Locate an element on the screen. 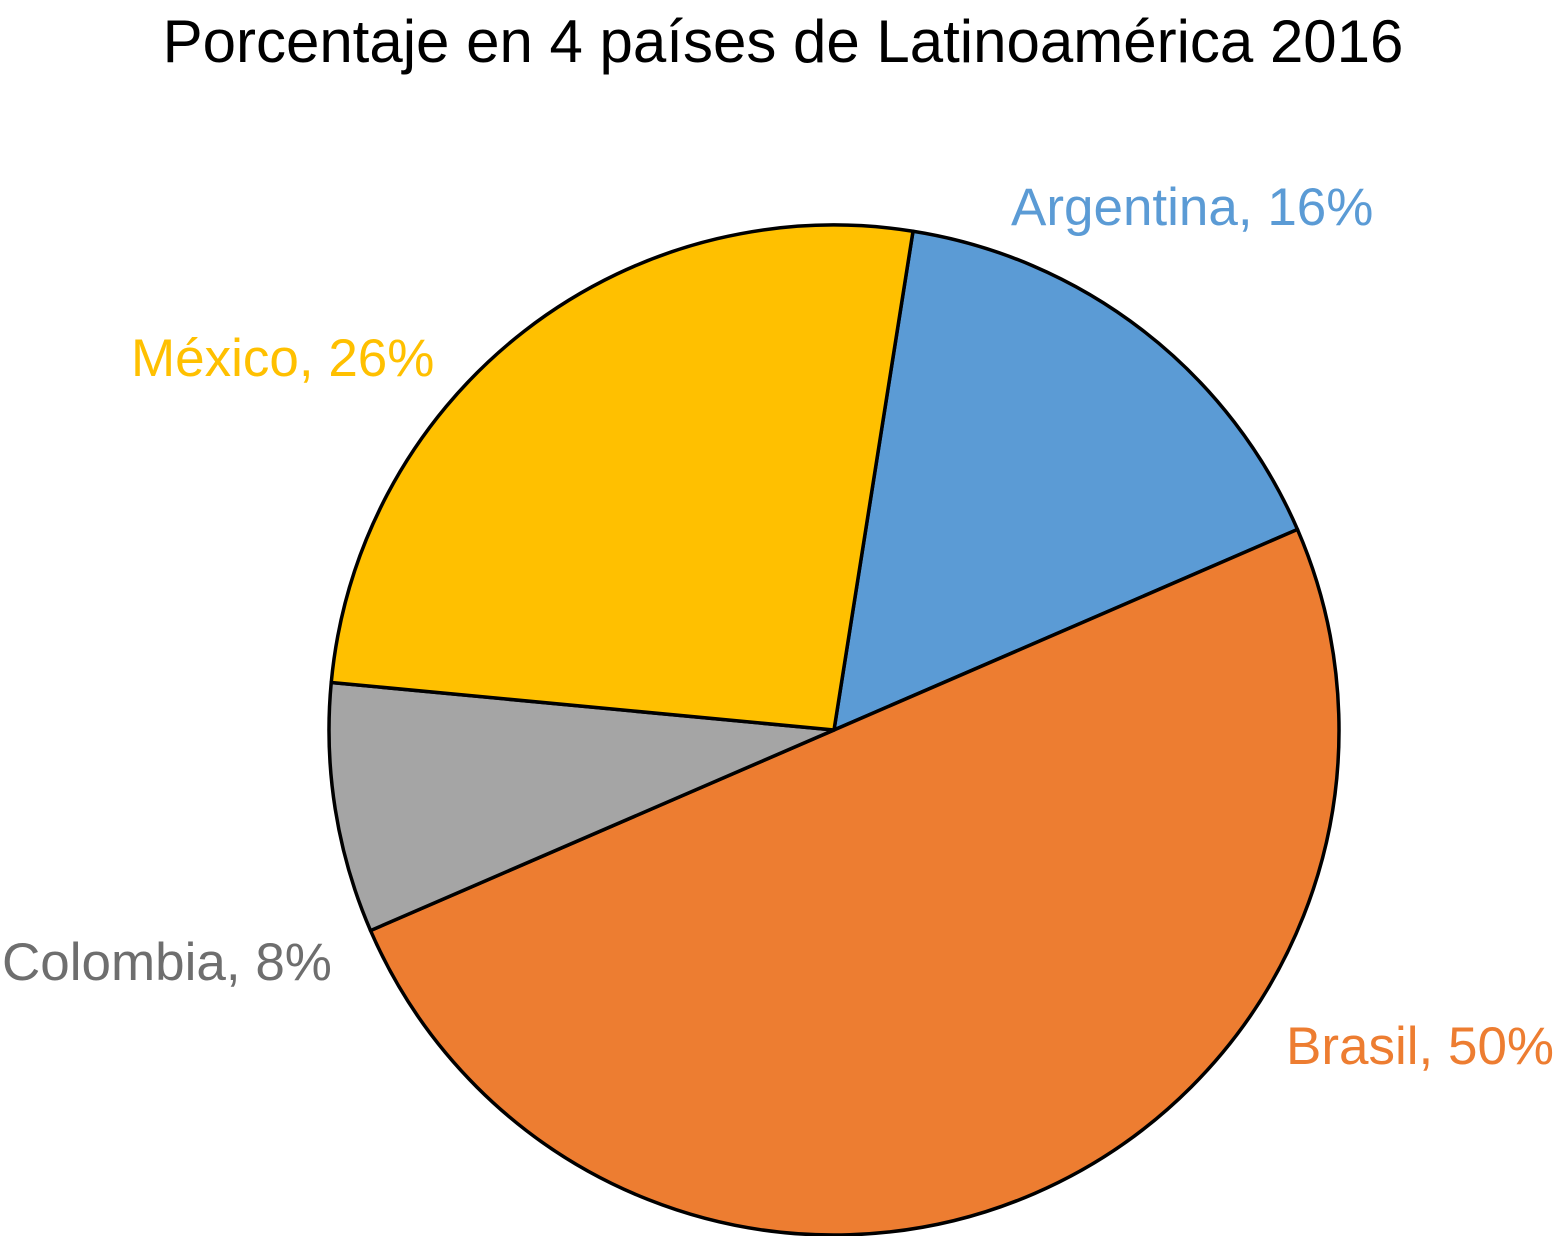 The width and height of the screenshot is (1565, 1236). data-label-colombia: Colombia, 8% is located at coordinates (167, 962).